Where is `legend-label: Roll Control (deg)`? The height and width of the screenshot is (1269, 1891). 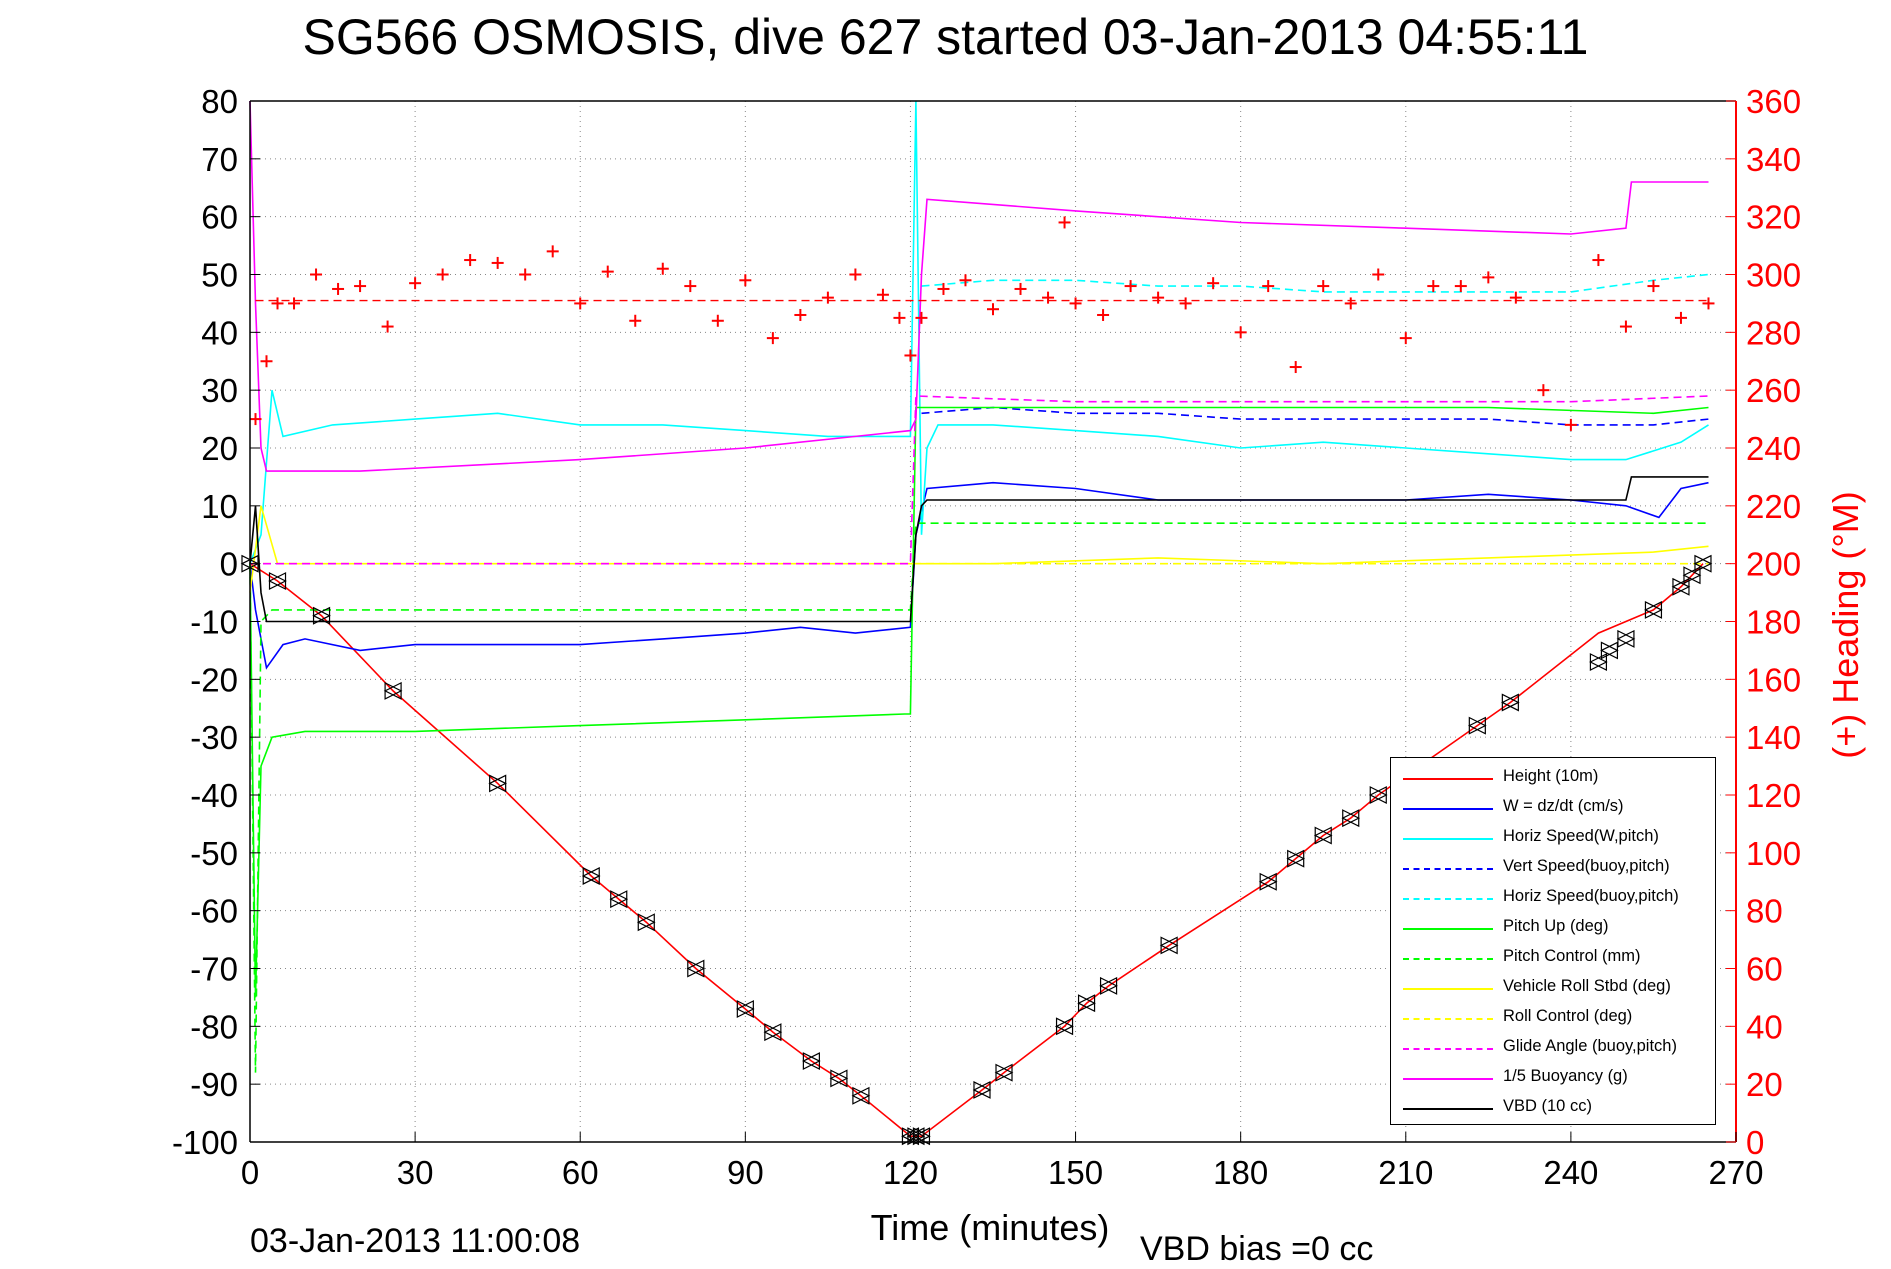
legend-label: Roll Control (deg) is located at coordinates (1568, 1016).